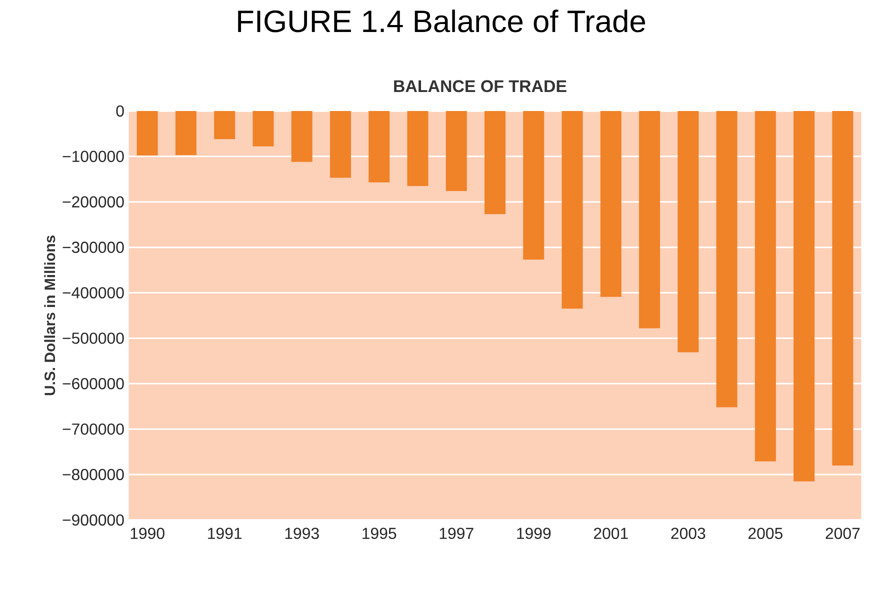  I want to click on y-tick-label: −200000, so click(93, 202).